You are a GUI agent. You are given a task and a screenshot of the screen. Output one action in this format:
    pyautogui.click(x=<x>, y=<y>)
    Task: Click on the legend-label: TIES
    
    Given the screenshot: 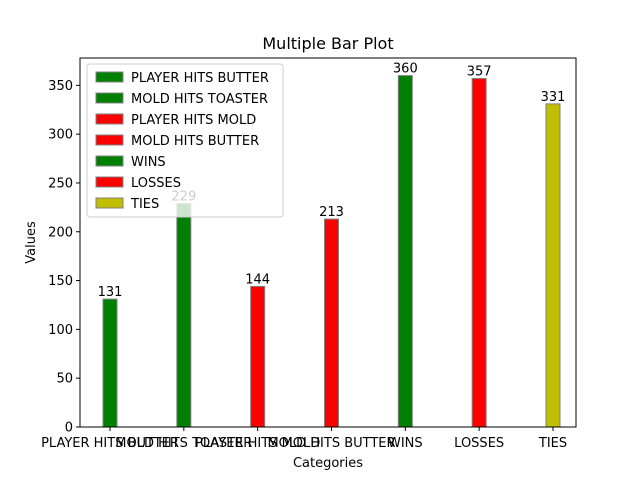 What is the action you would take?
    pyautogui.click(x=144, y=204)
    